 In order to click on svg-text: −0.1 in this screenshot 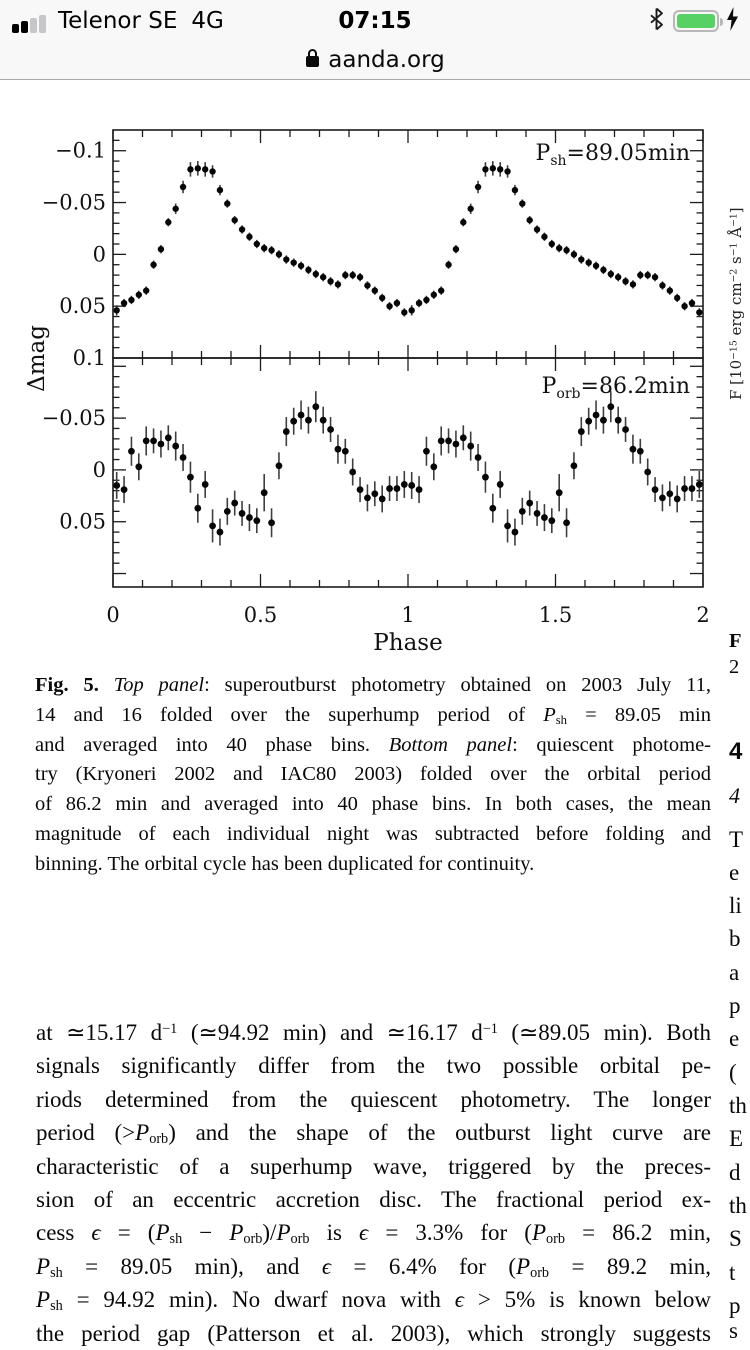, I will do `click(80, 151)`.